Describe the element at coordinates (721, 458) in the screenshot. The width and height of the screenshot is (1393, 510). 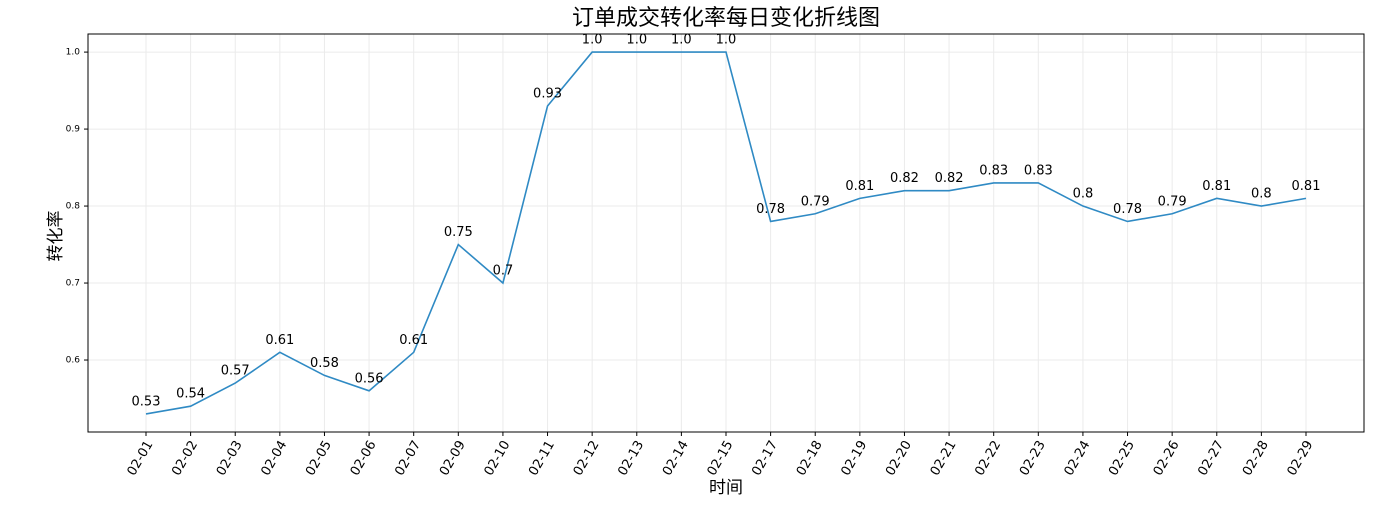
I see `x-tick-label: 02-15` at that location.